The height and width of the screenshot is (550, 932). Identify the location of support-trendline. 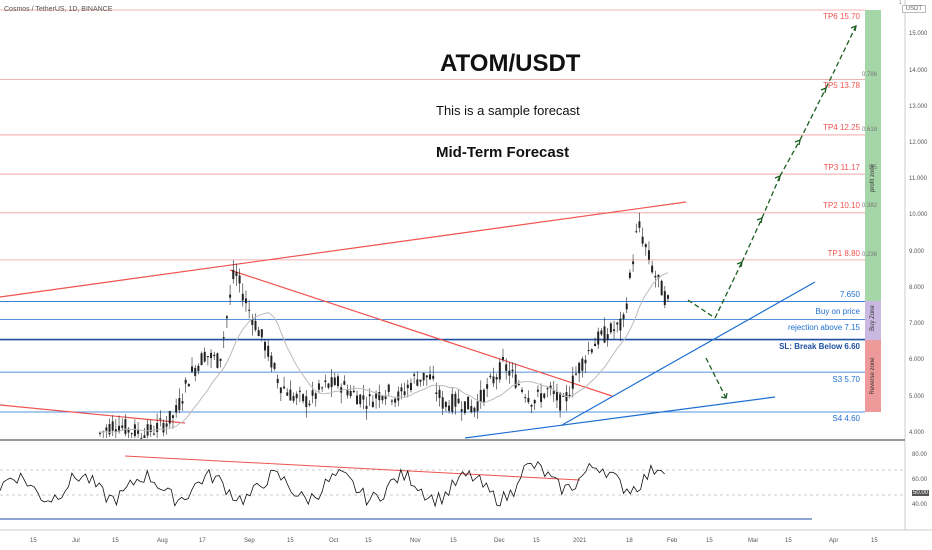
(688, 353).